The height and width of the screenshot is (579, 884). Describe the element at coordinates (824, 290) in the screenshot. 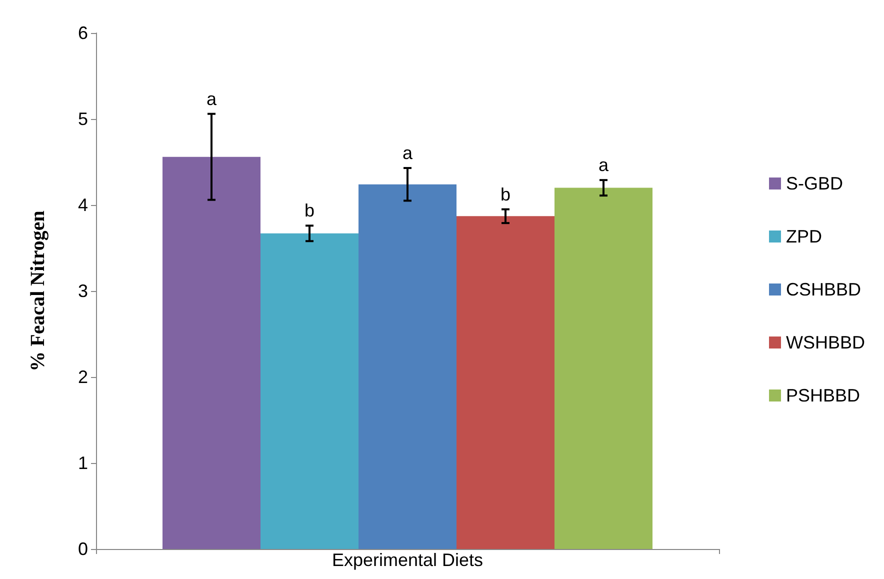

I see `legend-label: CSHBBD` at that location.